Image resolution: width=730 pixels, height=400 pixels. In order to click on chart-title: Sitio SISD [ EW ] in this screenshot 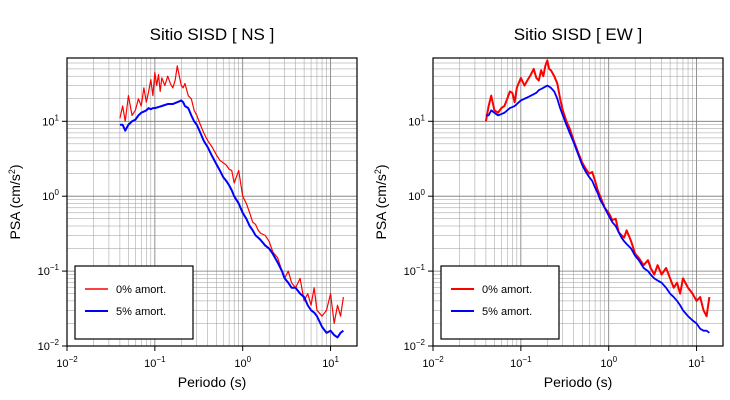, I will do `click(578, 34)`.